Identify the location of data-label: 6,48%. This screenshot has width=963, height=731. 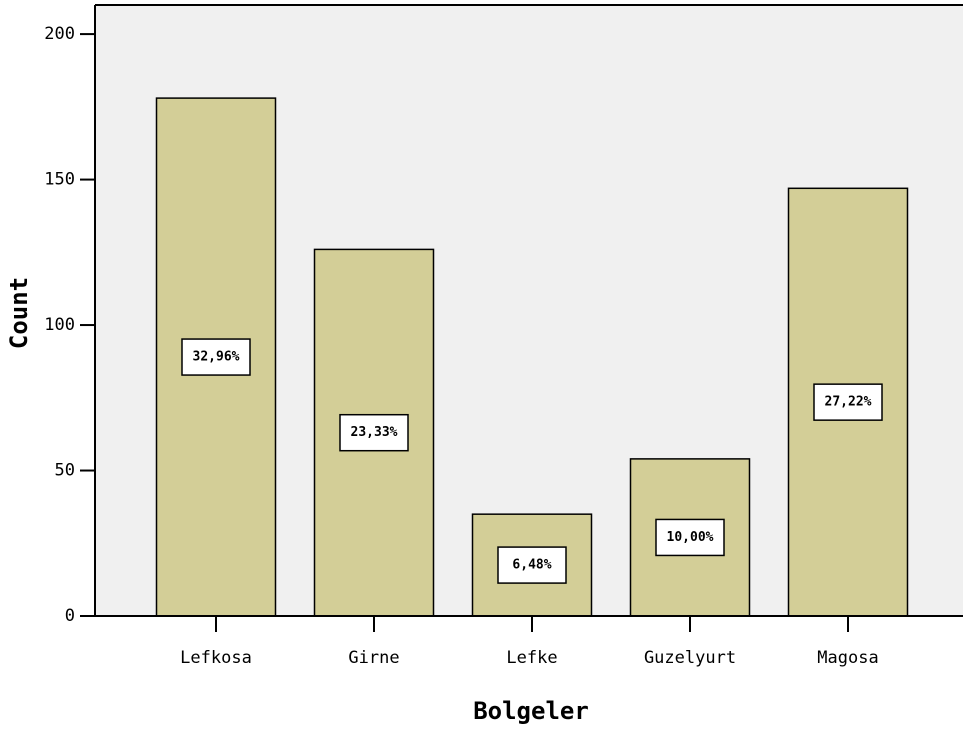
(531, 565).